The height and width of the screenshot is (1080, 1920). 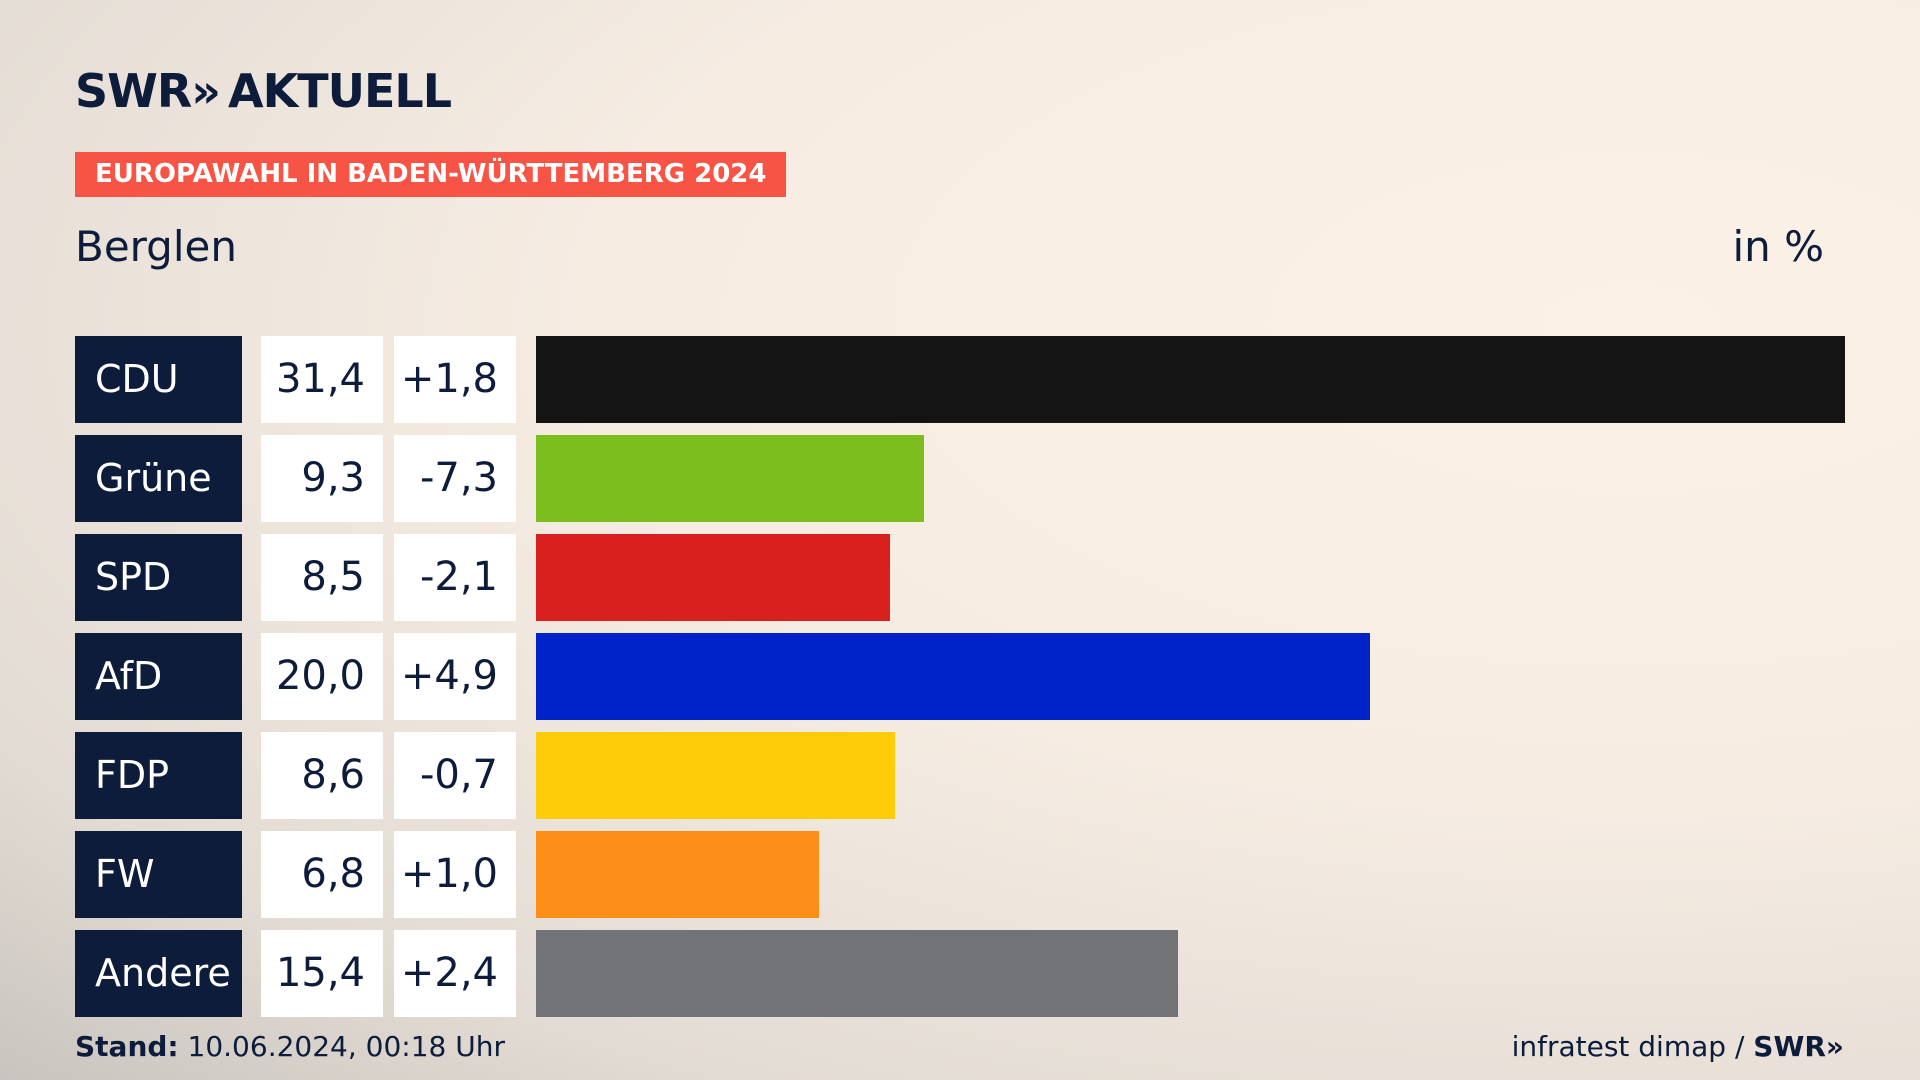 I want to click on party-label: SPD, so click(x=158, y=577).